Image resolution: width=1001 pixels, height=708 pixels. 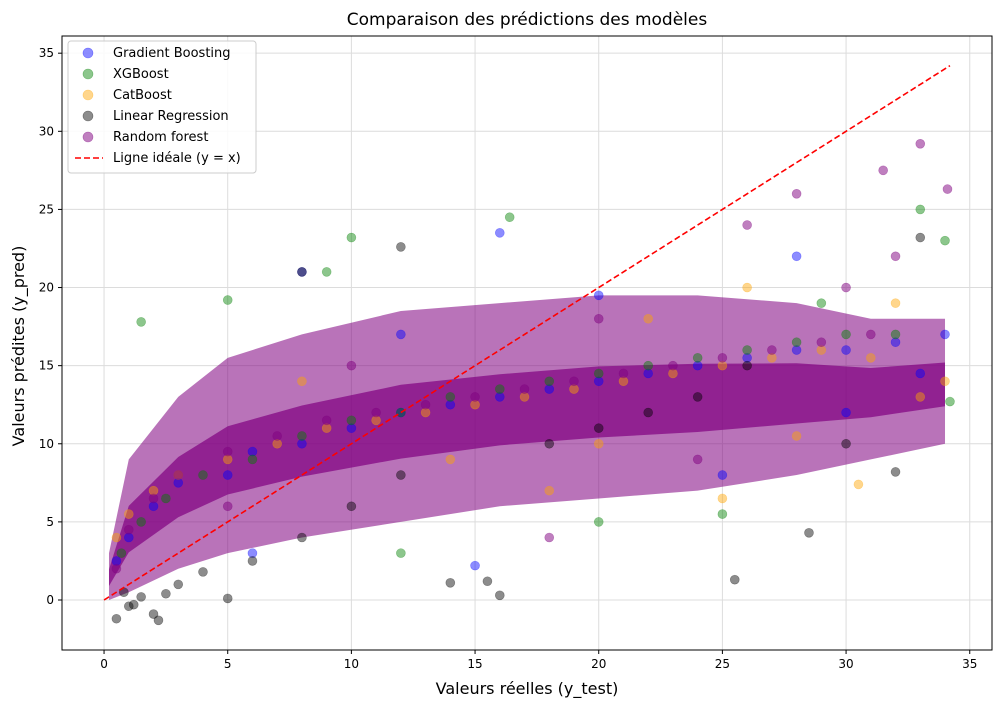 I want to click on legend-label: Ligne idéale (y = x), so click(x=177, y=158).